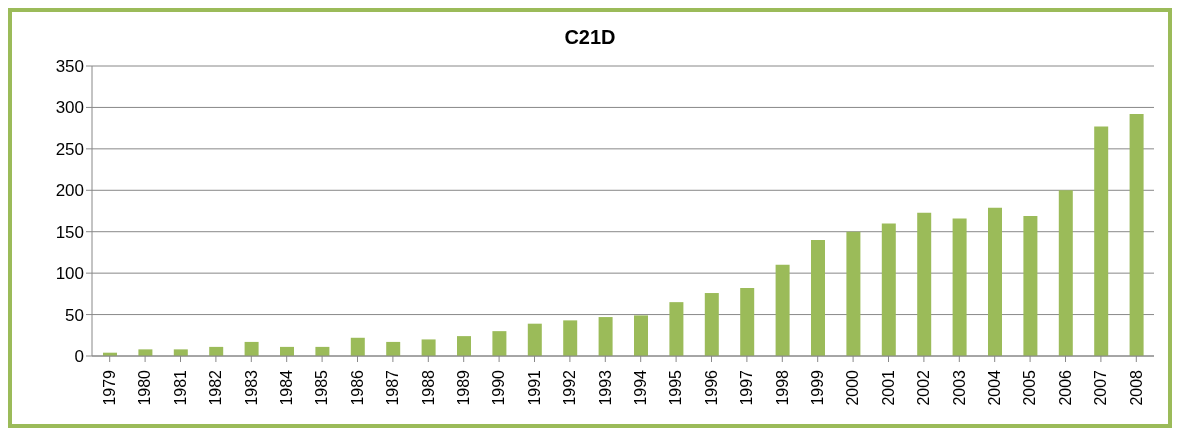 The width and height of the screenshot is (1188, 438). What do you see at coordinates (110, 387) in the screenshot?
I see `x-tick-label: 1979` at bounding box center [110, 387].